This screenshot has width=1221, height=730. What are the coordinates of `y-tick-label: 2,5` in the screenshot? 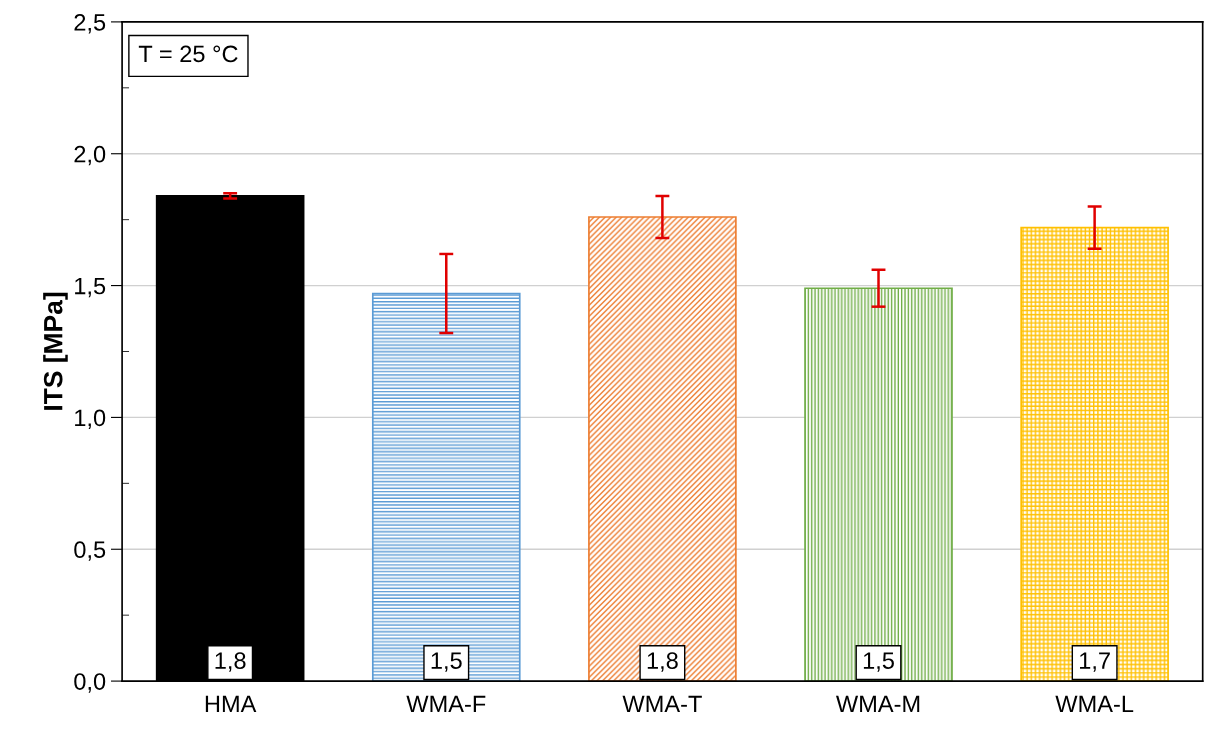 It's located at (90, 23).